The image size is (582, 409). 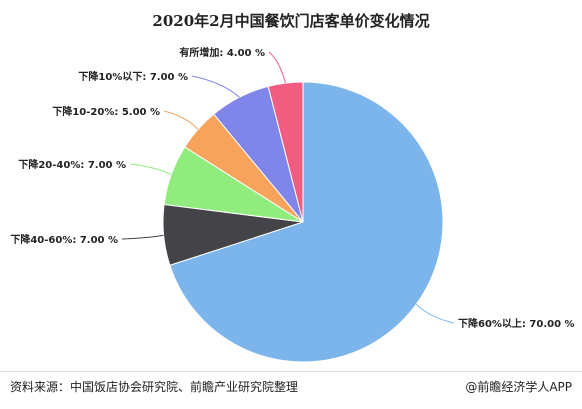 What do you see at coordinates (516, 323) in the screenshot?
I see `slice-label-1: 下降60%以上: 70.00 %` at bounding box center [516, 323].